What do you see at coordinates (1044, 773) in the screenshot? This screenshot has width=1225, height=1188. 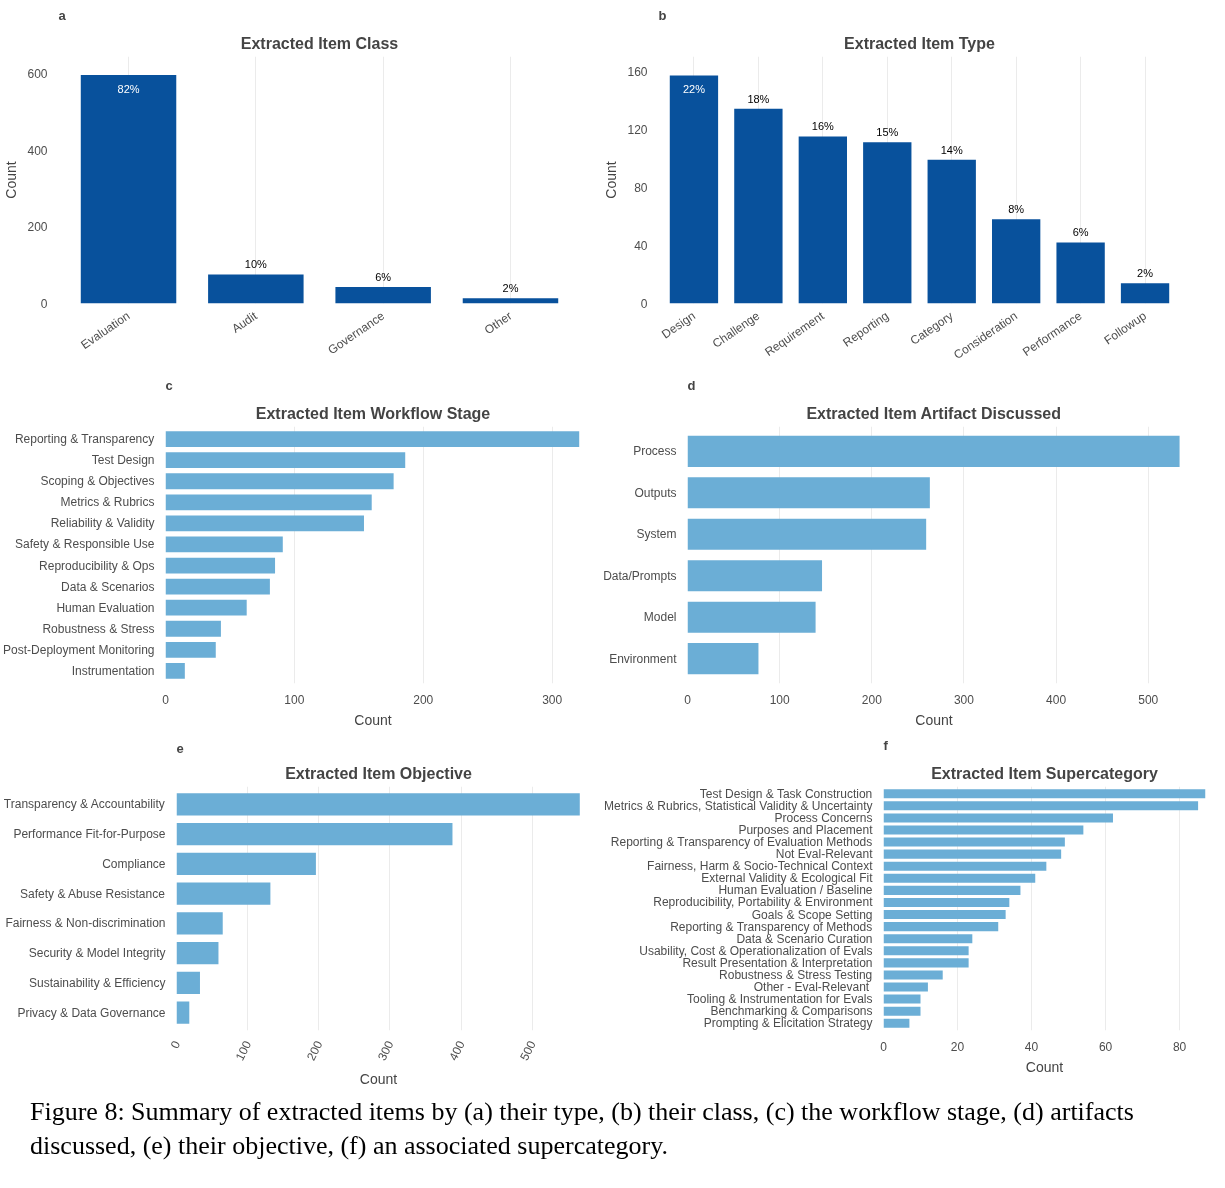 I see `chart-title: Extracted Item Supercategory` at bounding box center [1044, 773].